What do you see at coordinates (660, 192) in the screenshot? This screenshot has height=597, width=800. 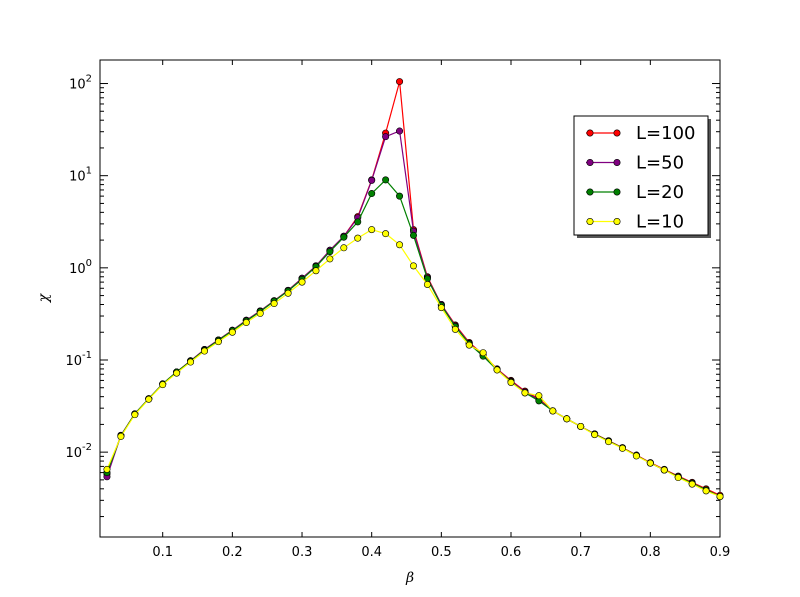 I see `legend-label: L=20` at bounding box center [660, 192].